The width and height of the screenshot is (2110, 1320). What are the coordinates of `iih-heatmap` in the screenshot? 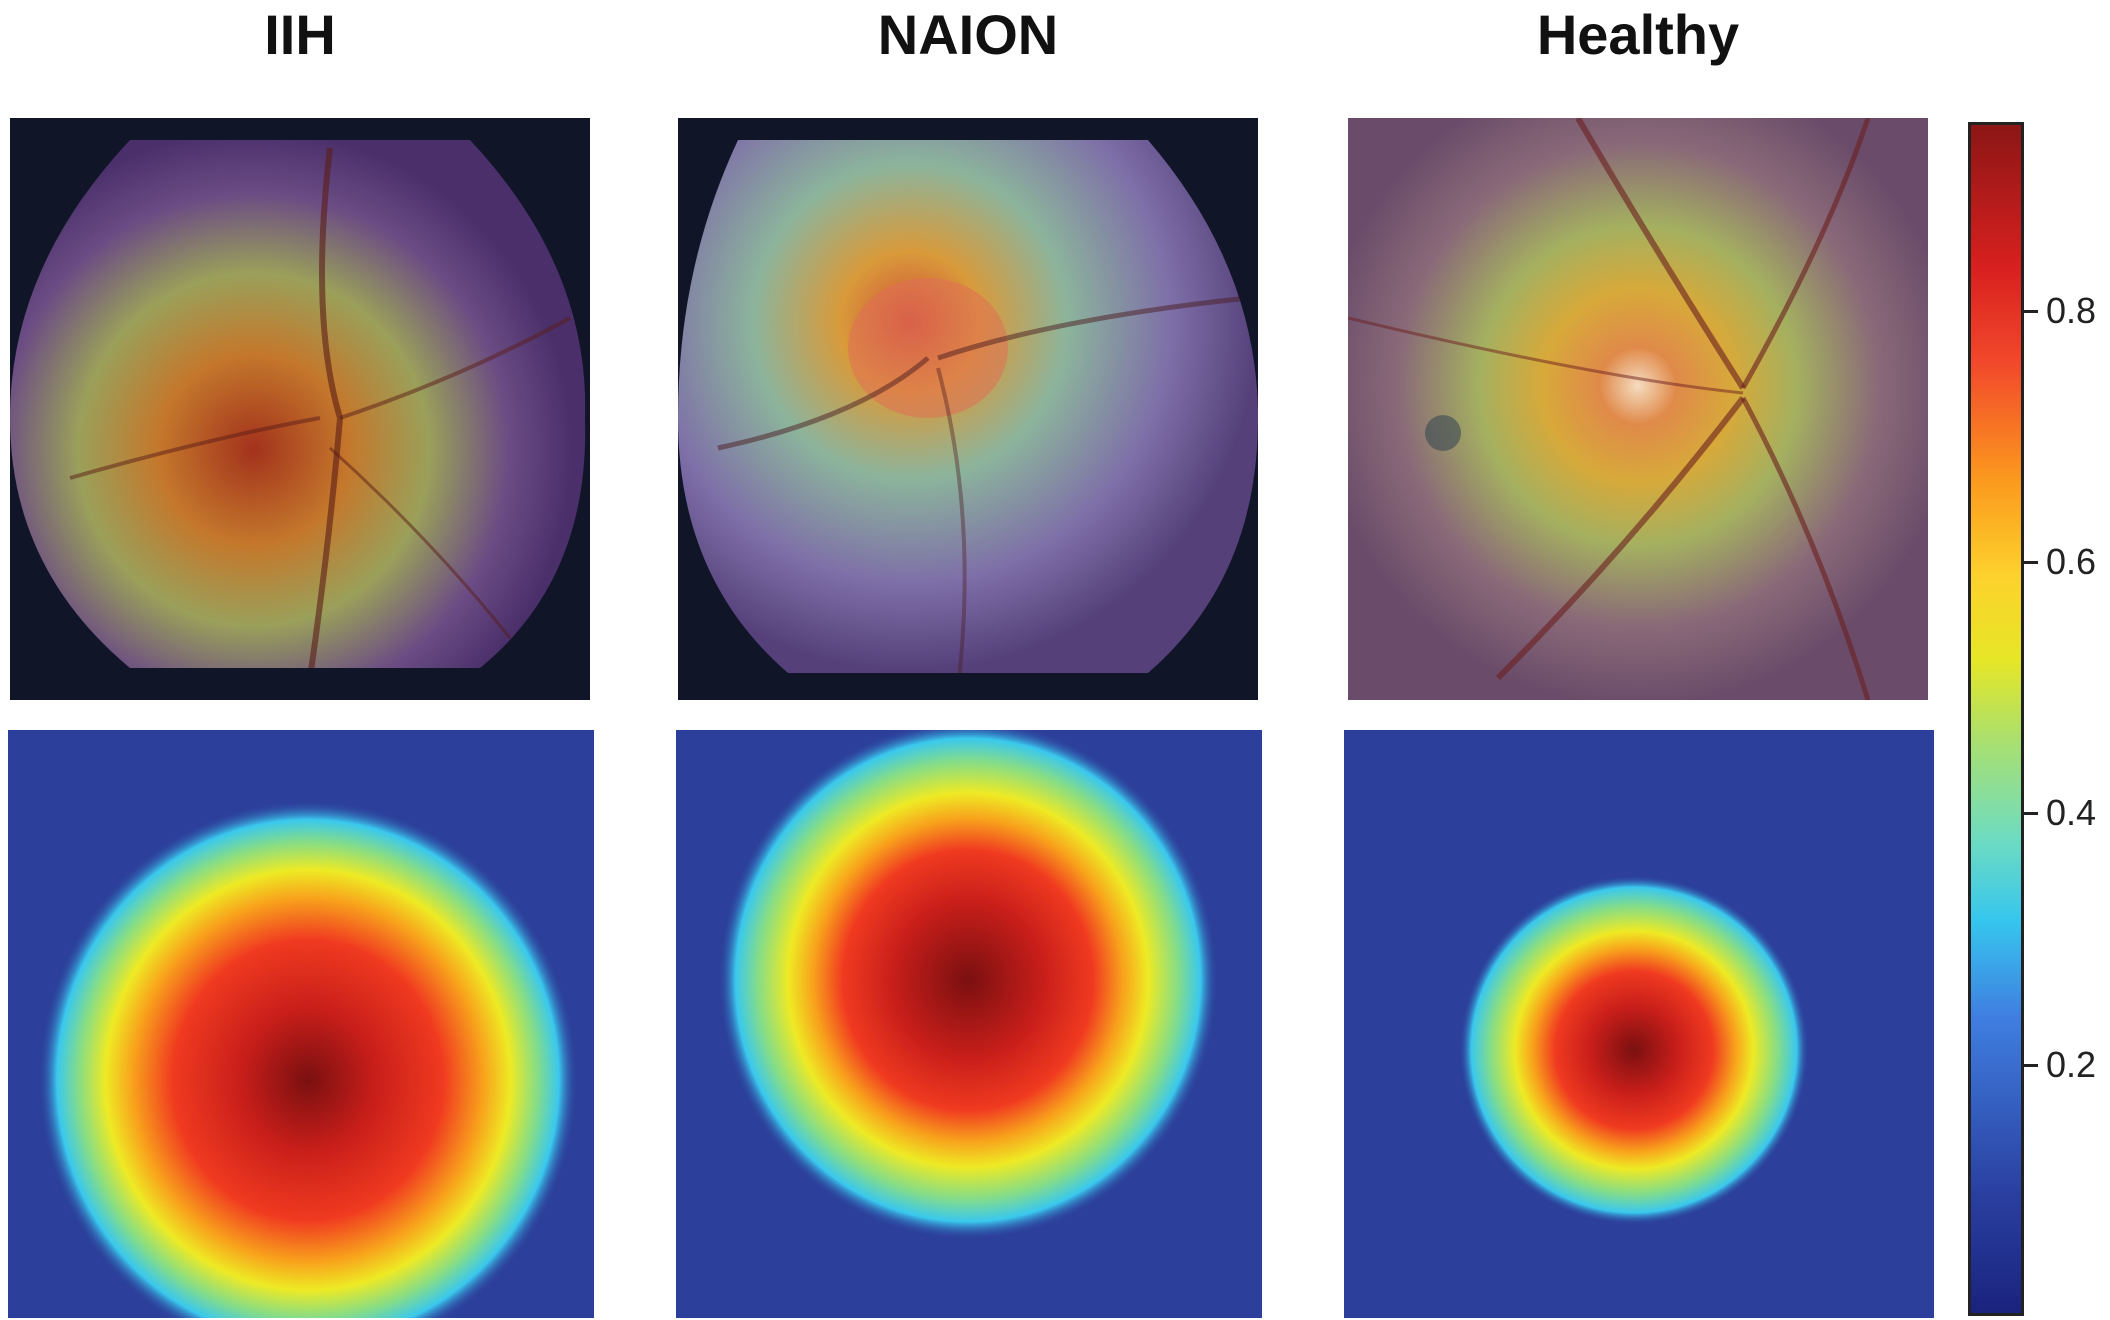 It's located at (301, 1024).